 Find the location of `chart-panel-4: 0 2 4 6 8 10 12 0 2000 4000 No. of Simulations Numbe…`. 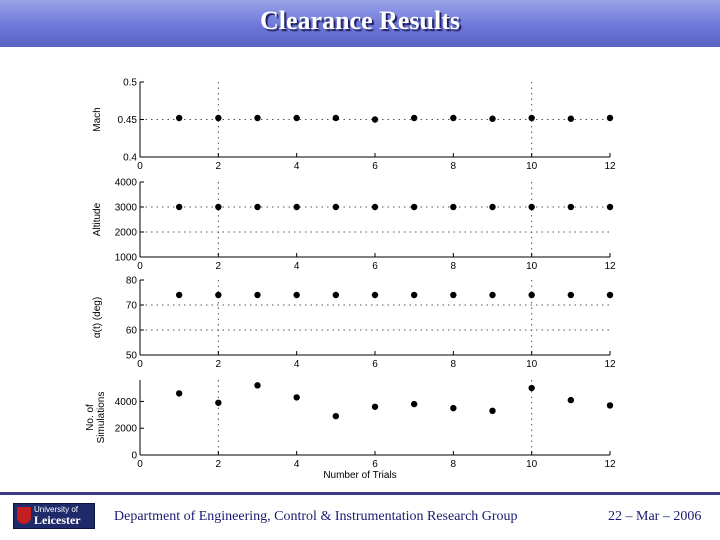

chart-panel-4: 0 2 4 6 8 10 12 0 2000 4000 No. of Simulations Numbe… is located at coordinates (350, 430).